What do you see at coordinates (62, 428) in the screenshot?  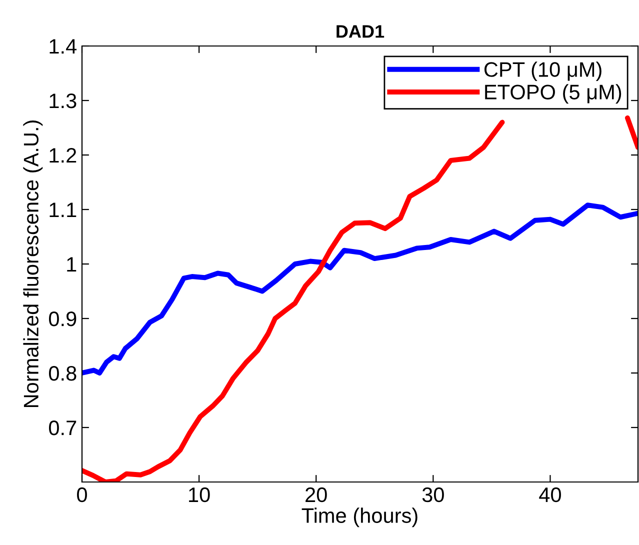 I see `y-tick-label: 0.7` at bounding box center [62, 428].